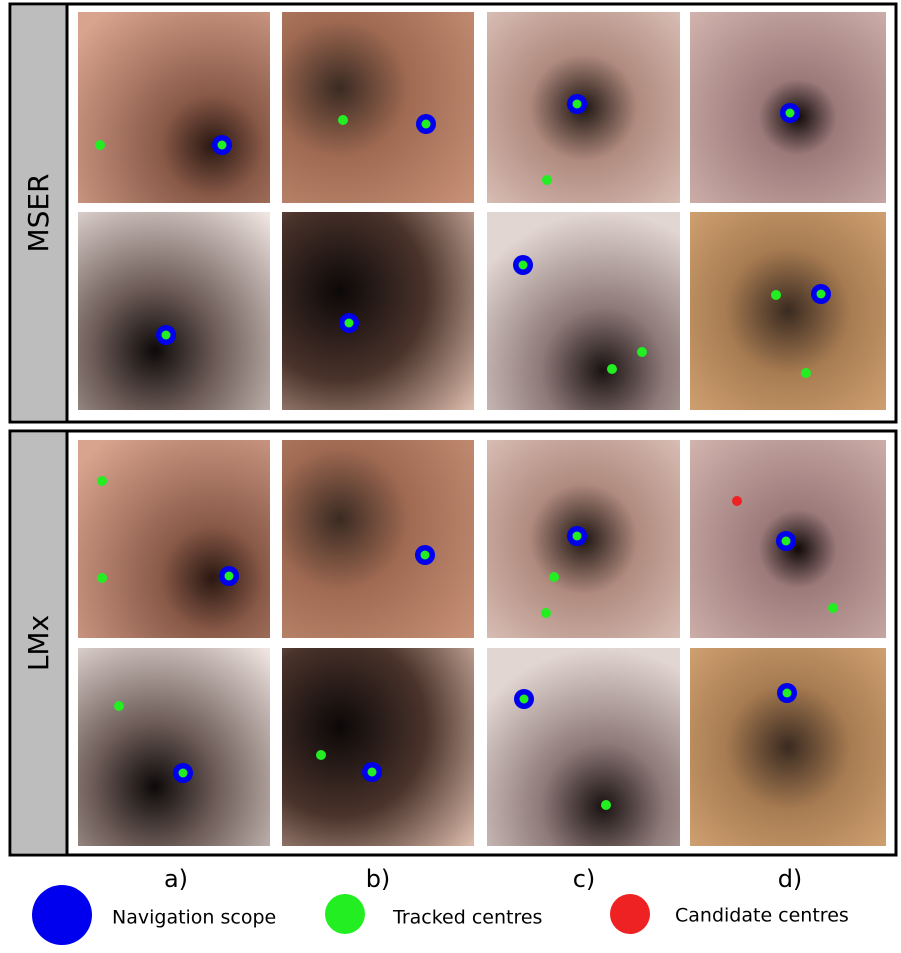  What do you see at coordinates (378, 879) in the screenshot?
I see `column-label: b)` at bounding box center [378, 879].